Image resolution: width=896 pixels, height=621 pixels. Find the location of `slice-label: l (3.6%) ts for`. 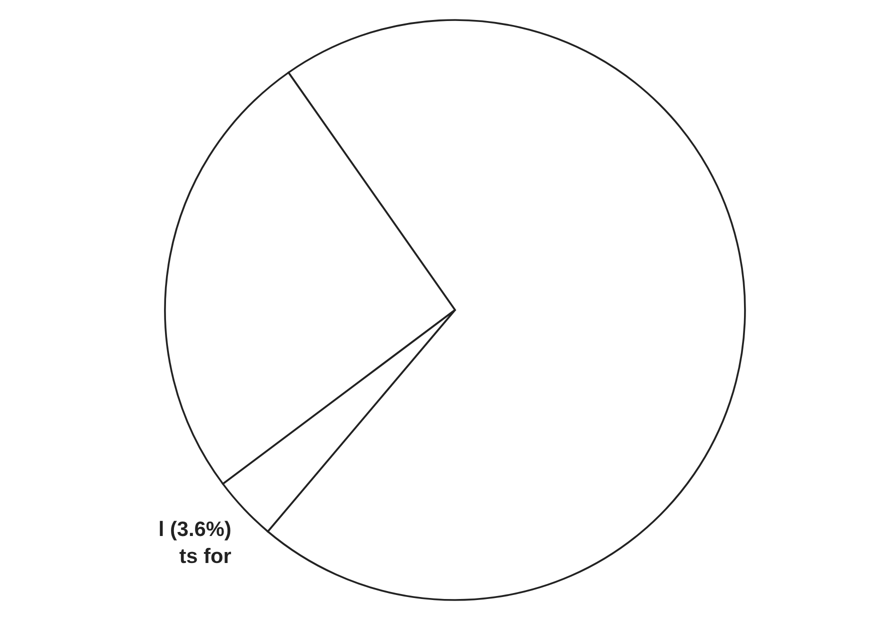

slice-label: l (3.6%) ts for is located at coordinates (196, 542).